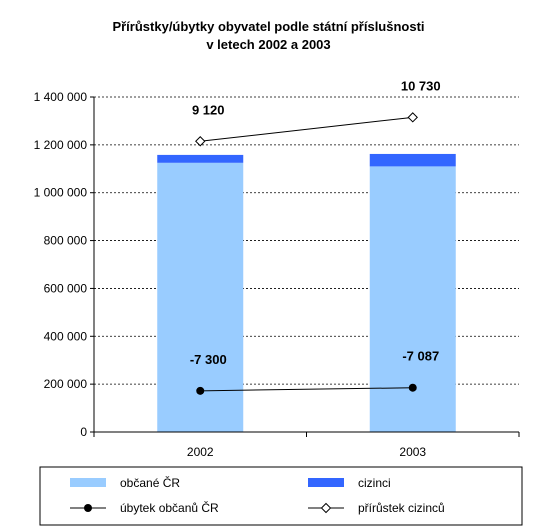 The height and width of the screenshot is (531, 537). Describe the element at coordinates (169, 507) in the screenshot. I see `legend-label: úbytek občanů ČR` at that location.